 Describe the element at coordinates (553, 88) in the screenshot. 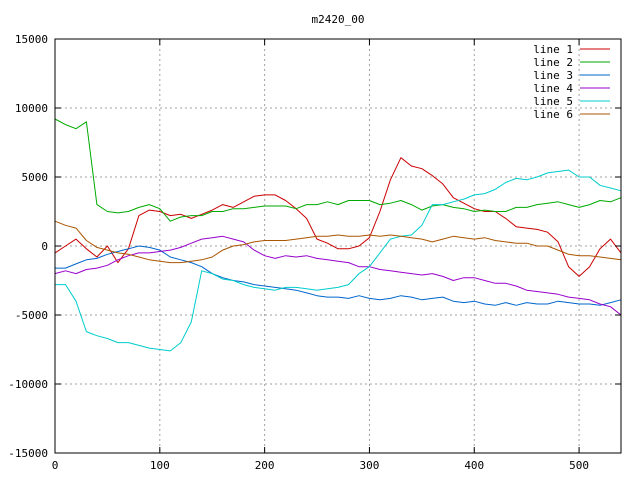

I see `legend-label: line 4` at that location.